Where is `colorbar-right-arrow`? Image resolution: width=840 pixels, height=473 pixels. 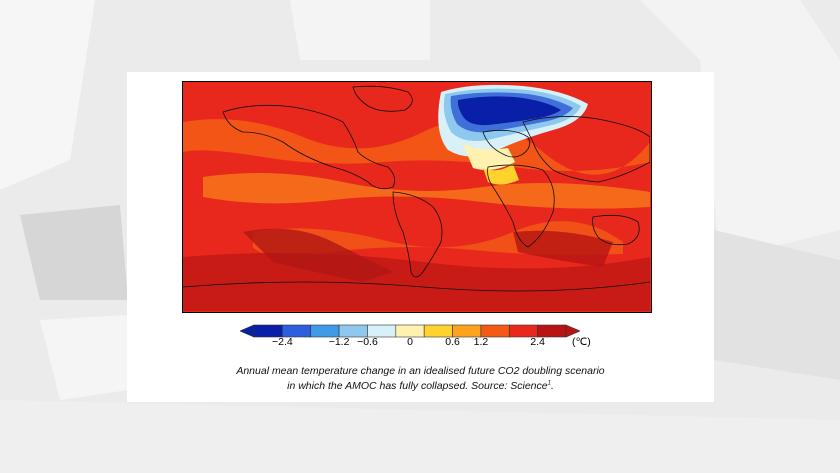
colorbar-right-arrow is located at coordinates (572, 331).